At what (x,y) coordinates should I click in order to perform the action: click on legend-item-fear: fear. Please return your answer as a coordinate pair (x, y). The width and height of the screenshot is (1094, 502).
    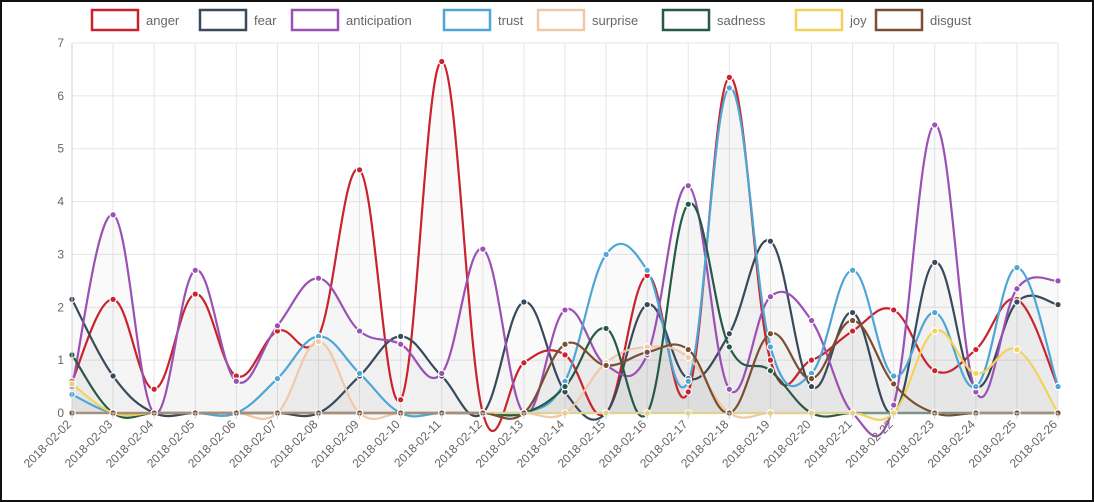
    Looking at the image, I should click on (237, 20).